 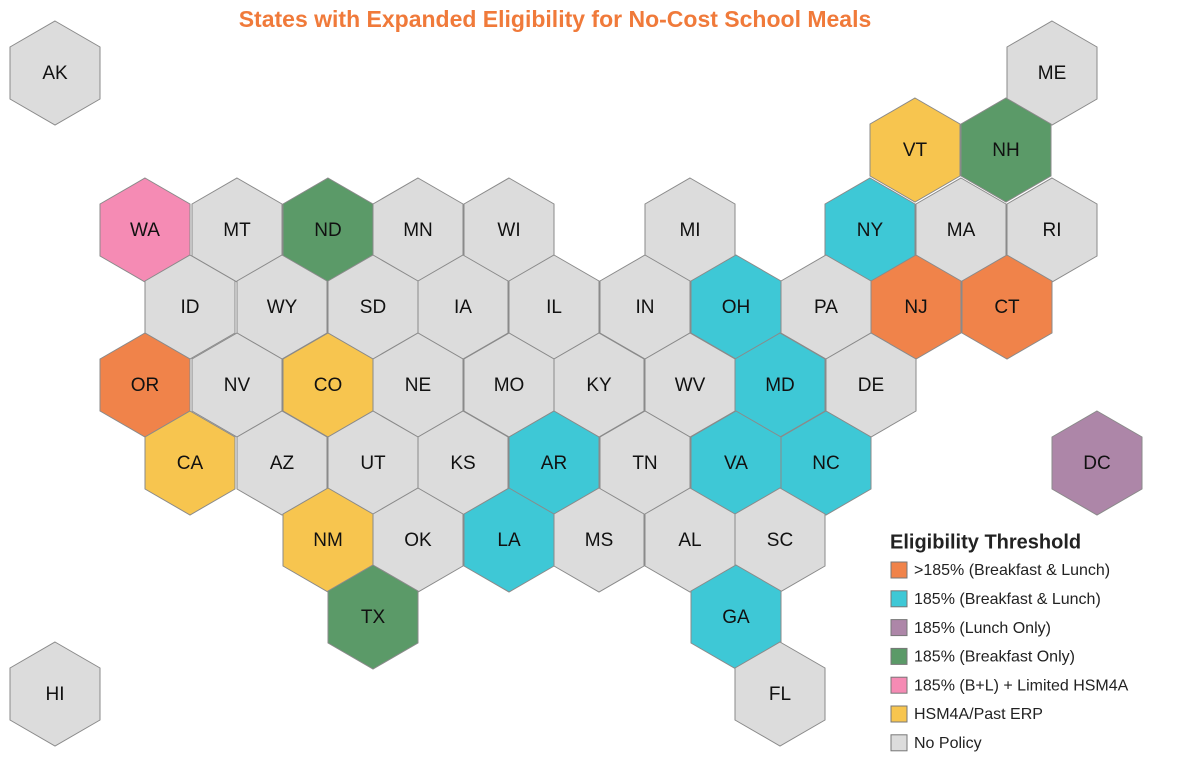 I want to click on state-label: CT, so click(x=1007, y=307).